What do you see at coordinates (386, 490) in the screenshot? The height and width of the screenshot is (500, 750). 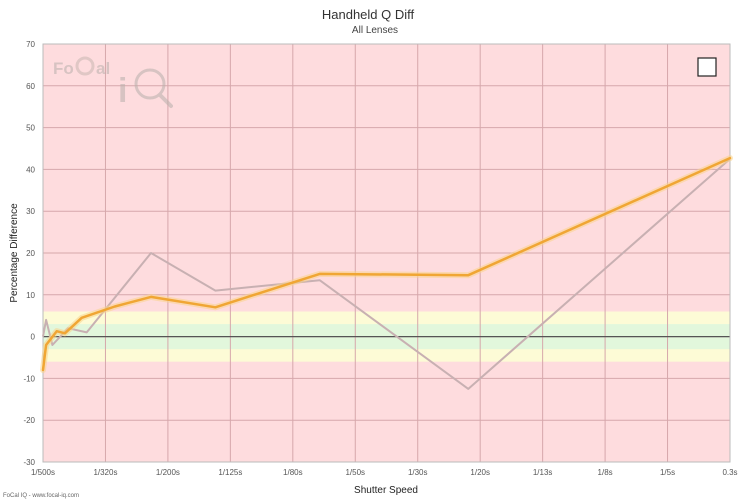 I see `x-axis-label: Shutter Speed` at bounding box center [386, 490].